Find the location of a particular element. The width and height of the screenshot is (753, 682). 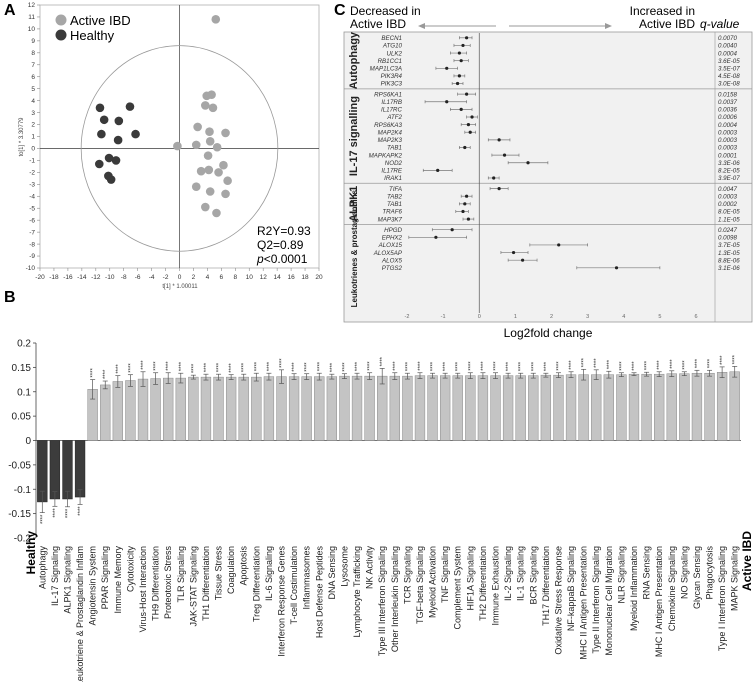

forest-qvalue: 0.0247 is located at coordinates (727, 230).